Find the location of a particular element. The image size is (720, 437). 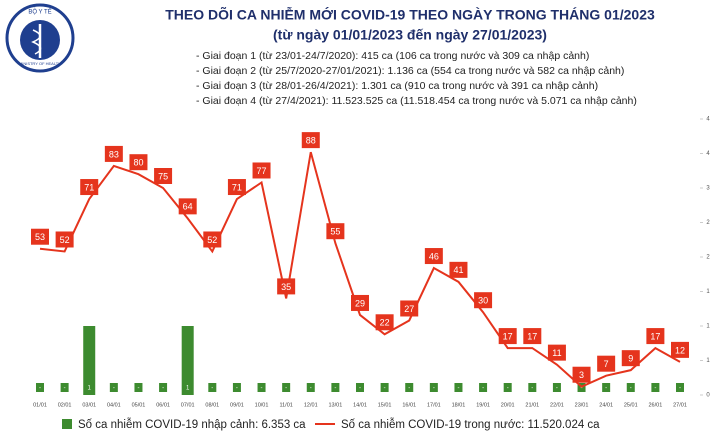

y2-tick-label: 3 is located at coordinates (708, 189).